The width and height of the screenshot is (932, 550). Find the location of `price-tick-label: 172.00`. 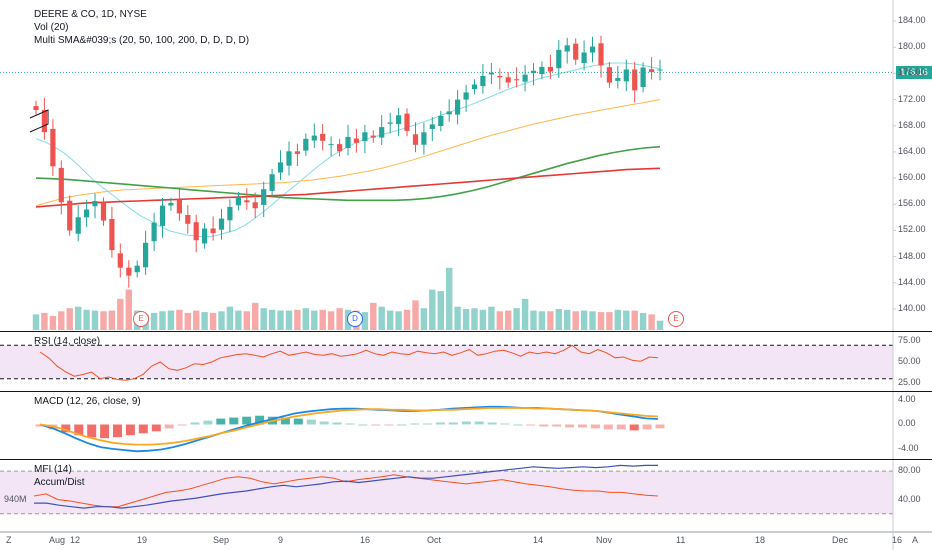

price-tick-label: 172.00 is located at coordinates (912, 98).